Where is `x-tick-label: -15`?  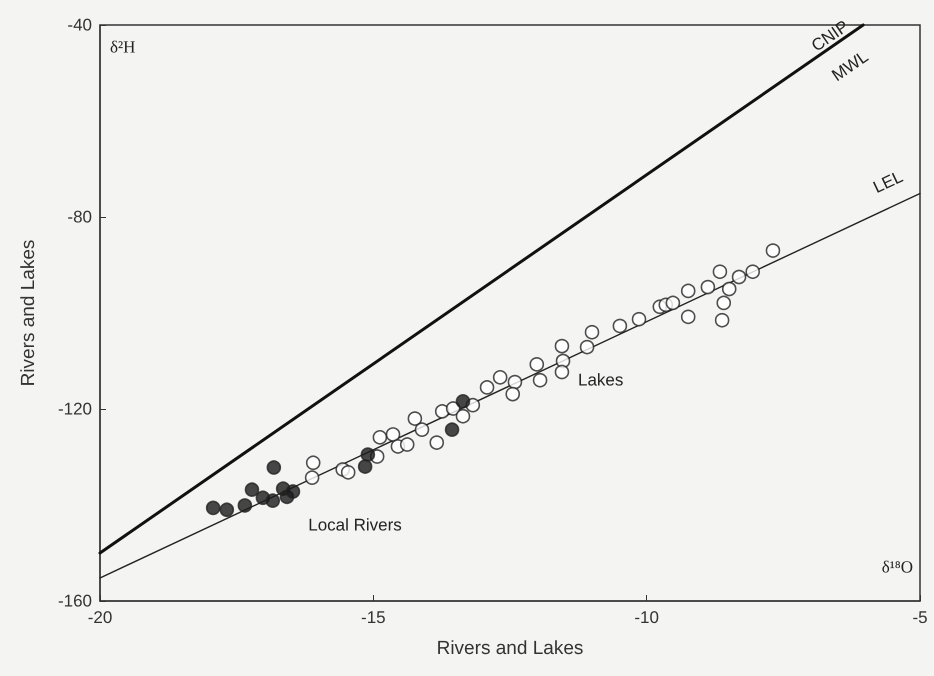
x-tick-label: -15 is located at coordinates (373, 617).